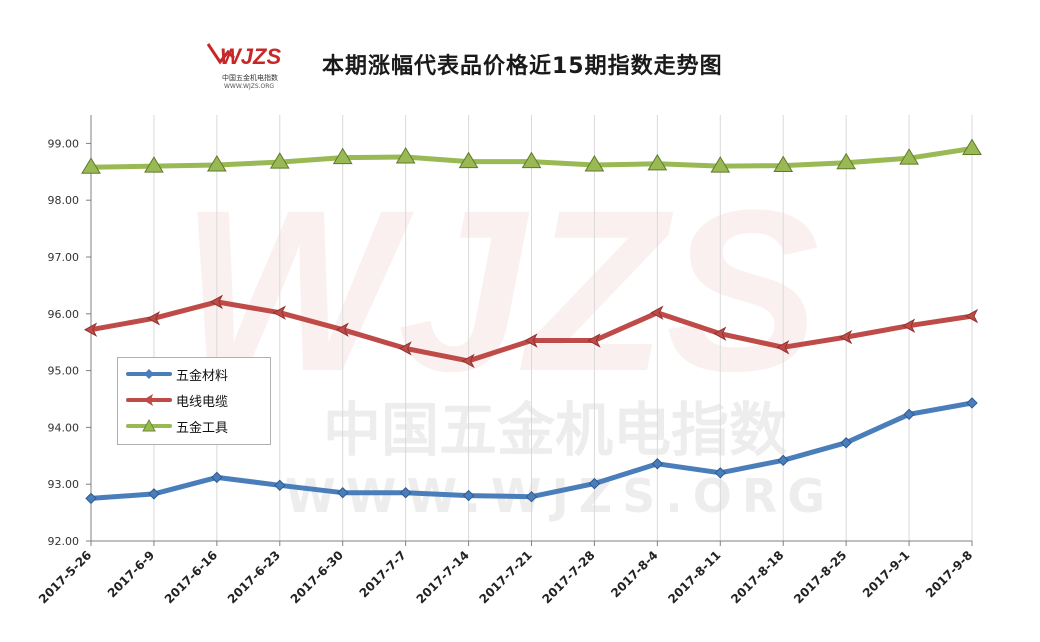 The image size is (1040, 642). What do you see at coordinates (383, 574) in the screenshot?
I see `x-tick-label: 2017-7-7` at bounding box center [383, 574].